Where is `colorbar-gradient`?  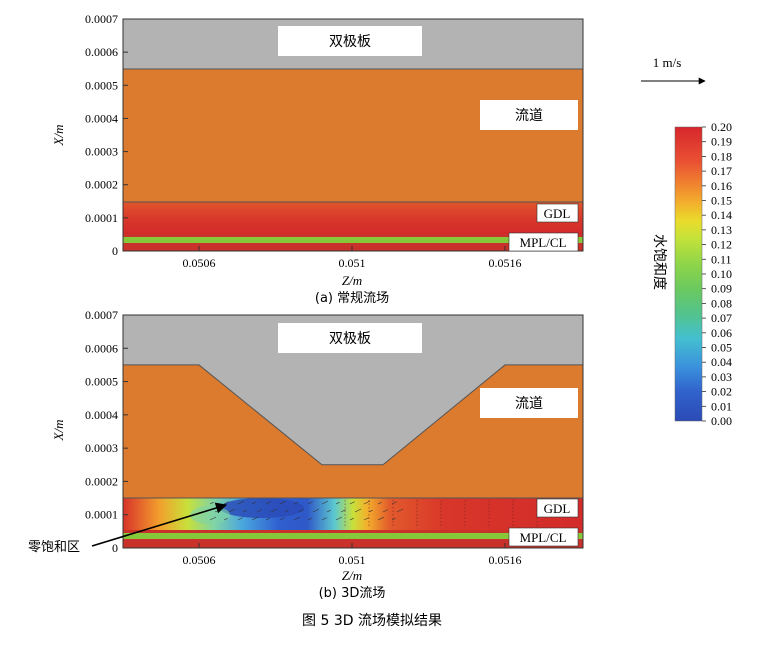
colorbar-gradient is located at coordinates (688, 274).